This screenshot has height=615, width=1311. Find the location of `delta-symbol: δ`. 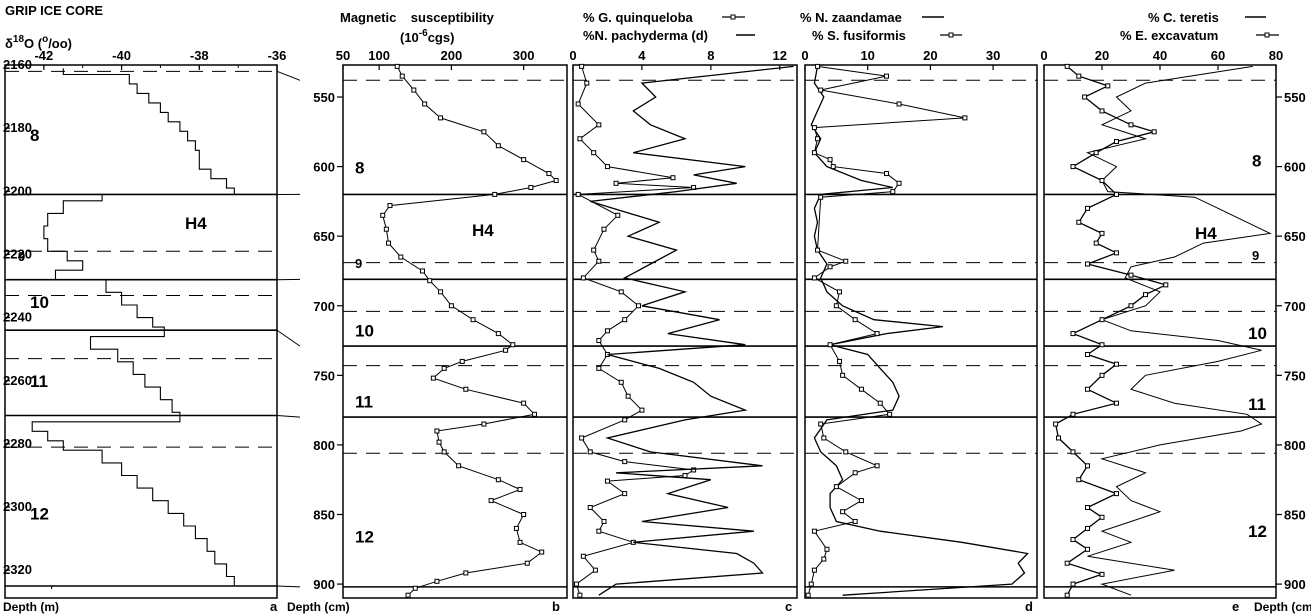

delta-symbol: δ is located at coordinates (9, 43).